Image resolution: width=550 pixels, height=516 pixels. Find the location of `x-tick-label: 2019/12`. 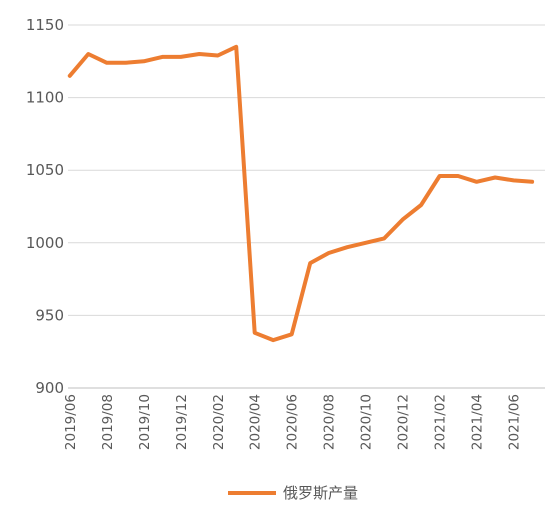

x-tick-label: 2019/12 is located at coordinates (182, 422).